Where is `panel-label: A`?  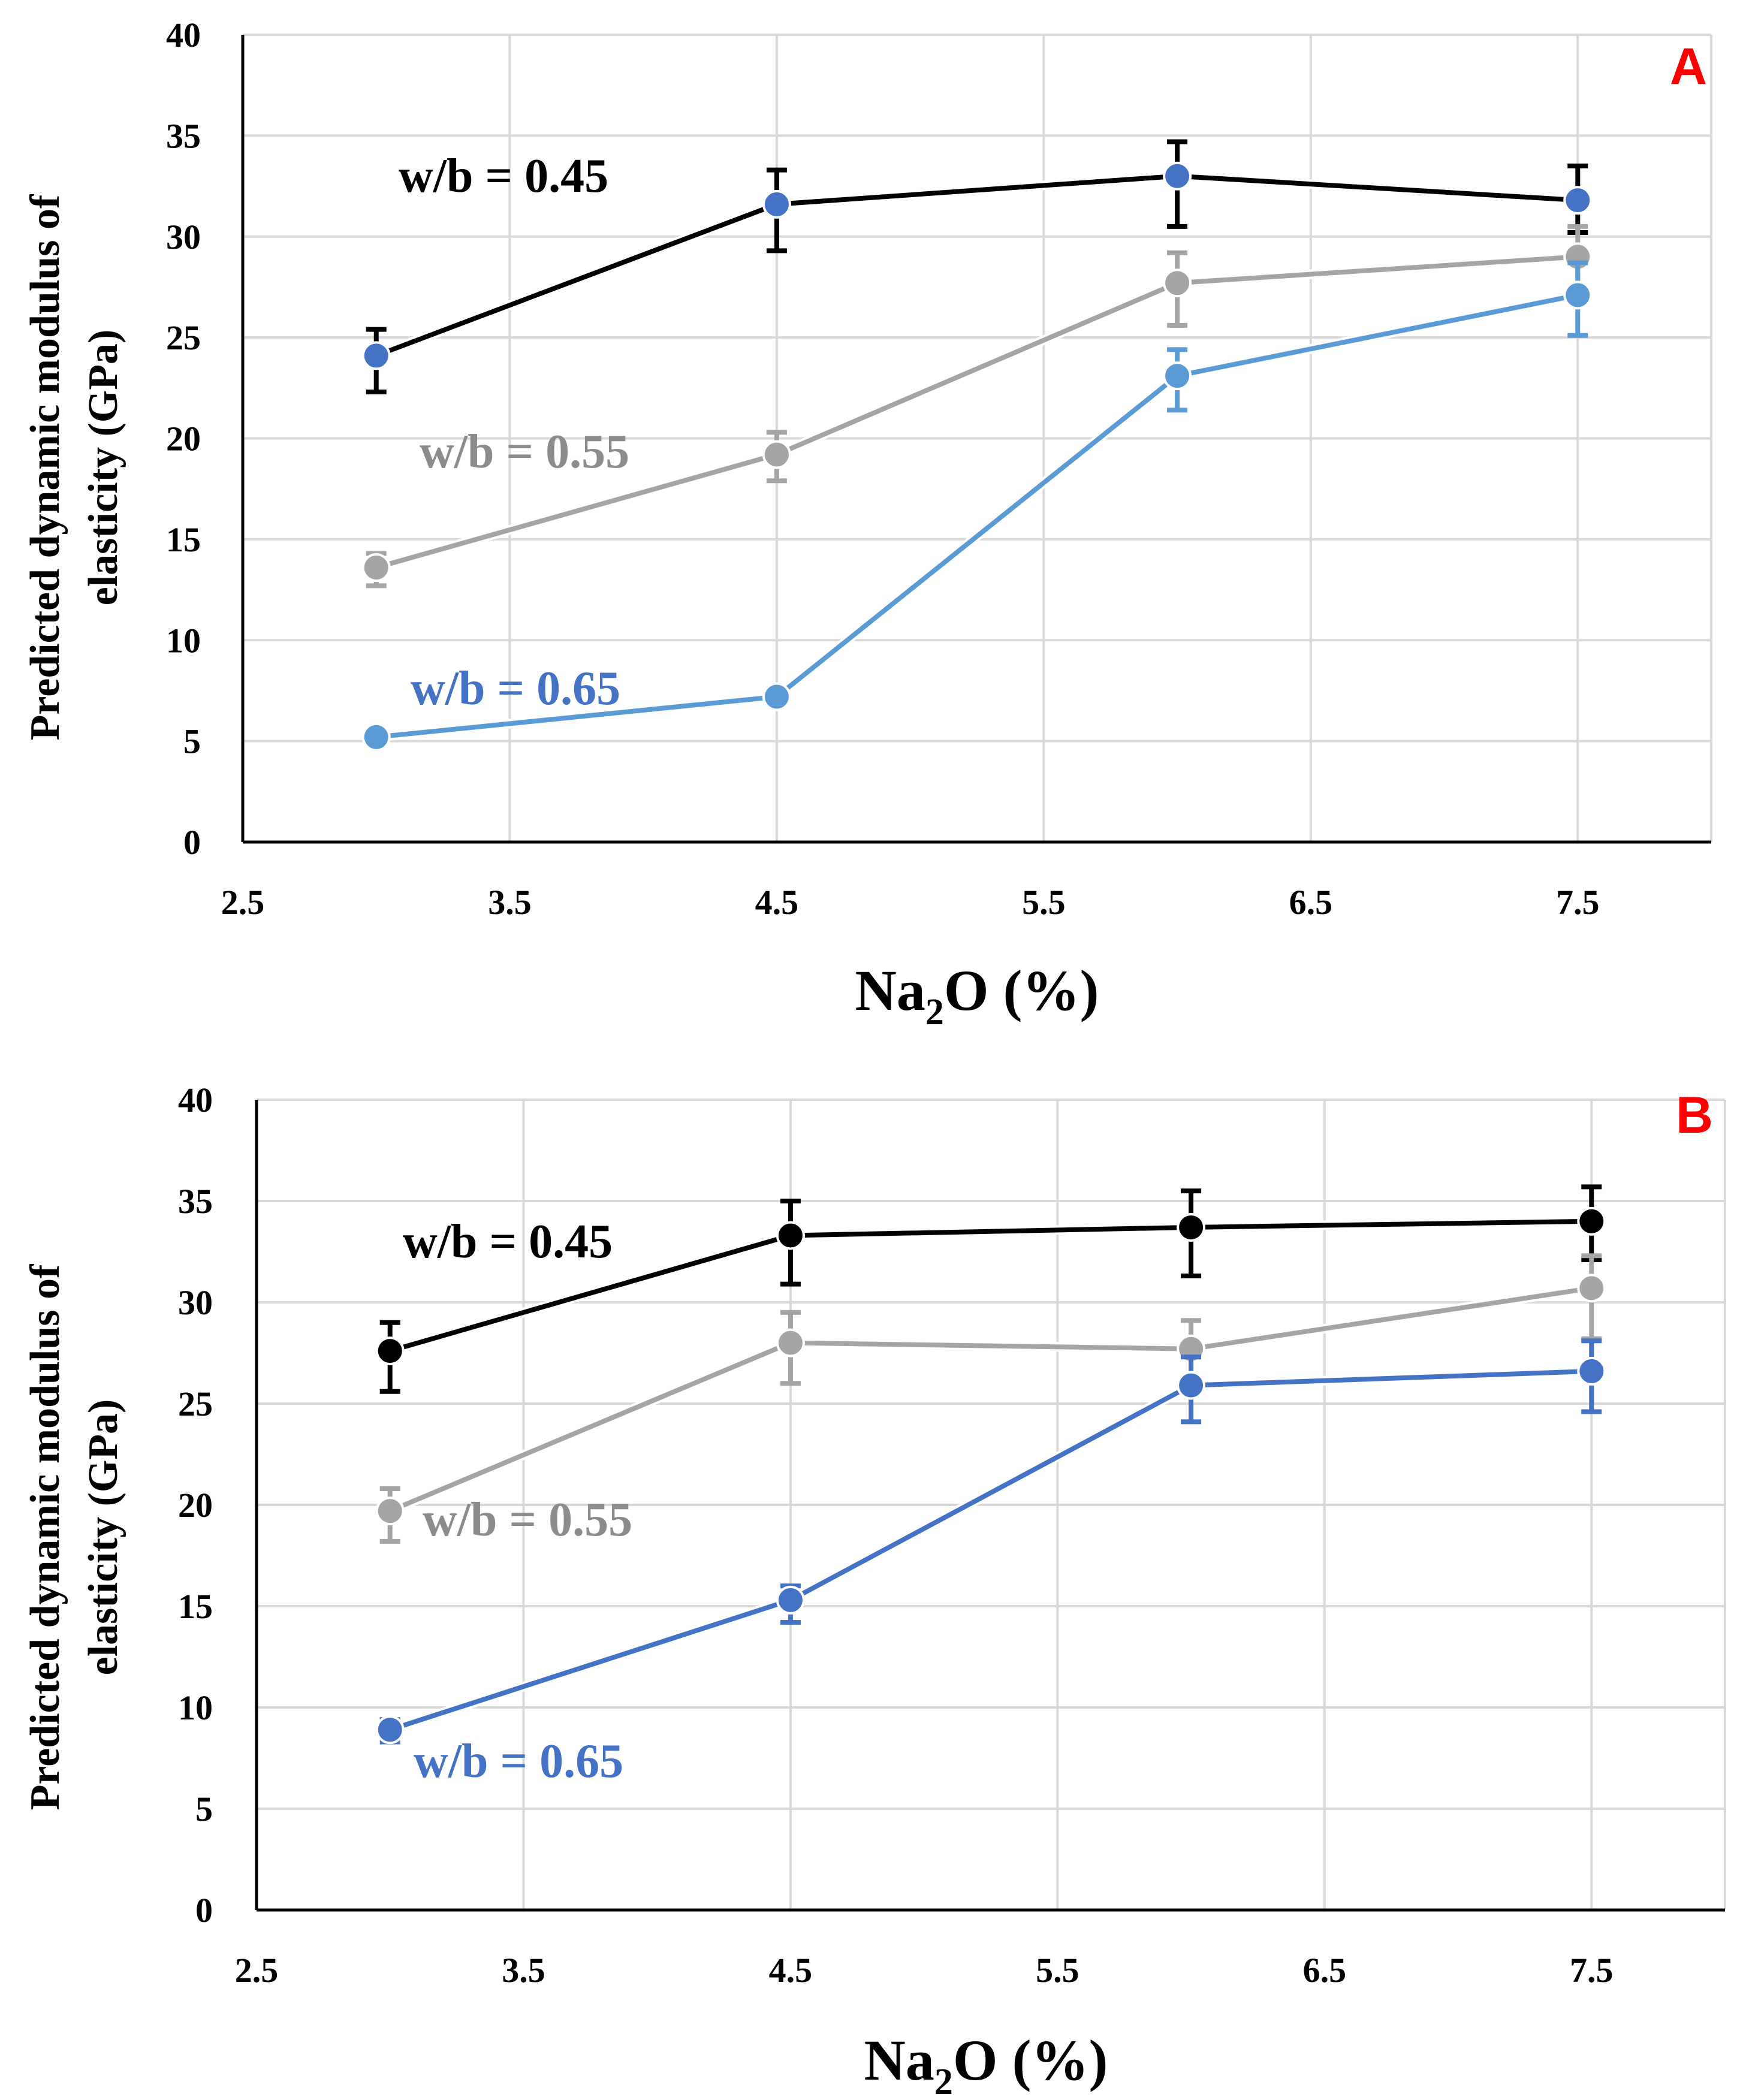
panel-label: A is located at coordinates (1689, 66).